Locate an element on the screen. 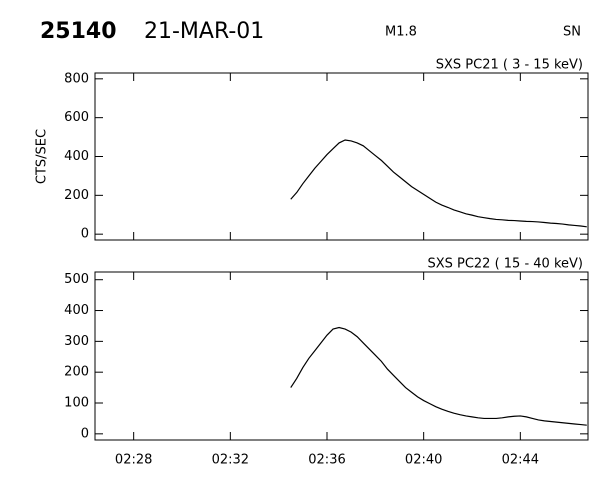 The image size is (600, 480). y-tick-label: 300 is located at coordinates (76, 341).